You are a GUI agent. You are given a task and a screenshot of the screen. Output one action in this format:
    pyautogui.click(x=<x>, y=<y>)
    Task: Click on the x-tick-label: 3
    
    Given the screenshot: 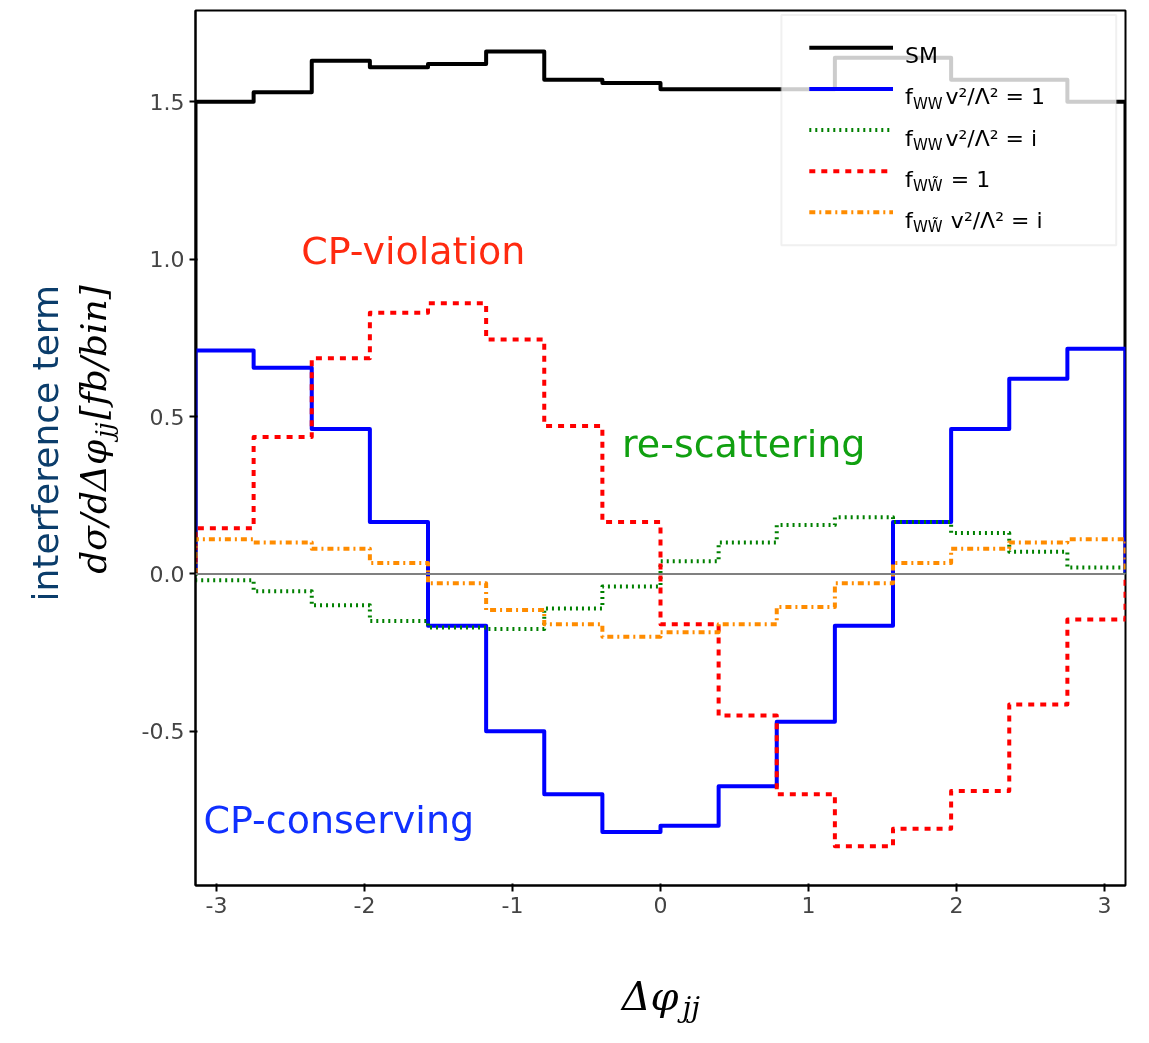 What is the action you would take?
    pyautogui.click(x=1104, y=905)
    